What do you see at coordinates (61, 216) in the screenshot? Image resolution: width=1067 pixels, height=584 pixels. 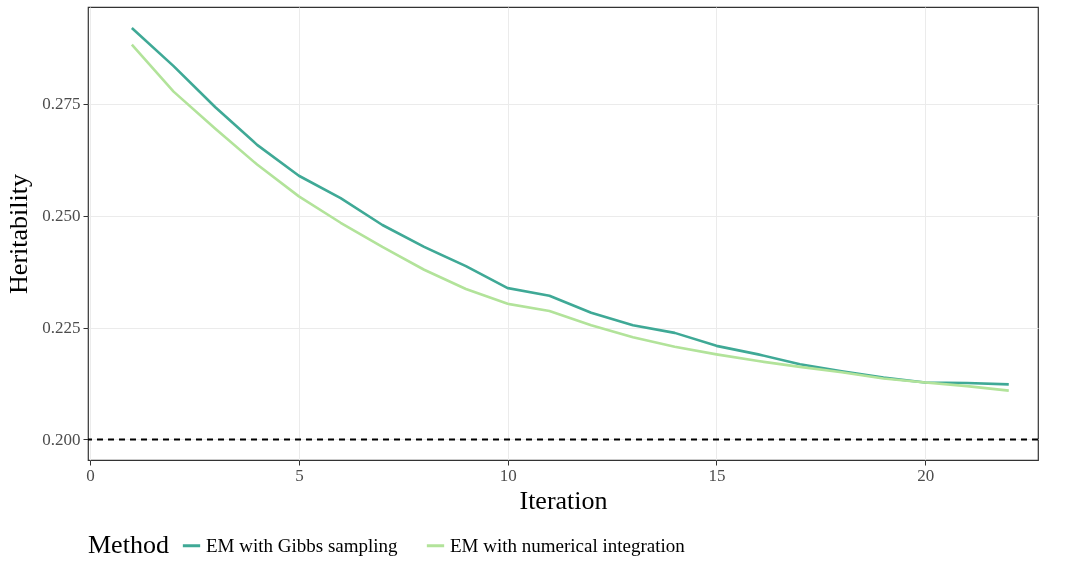 I see `y-tick-label: 0.250` at bounding box center [61, 216].